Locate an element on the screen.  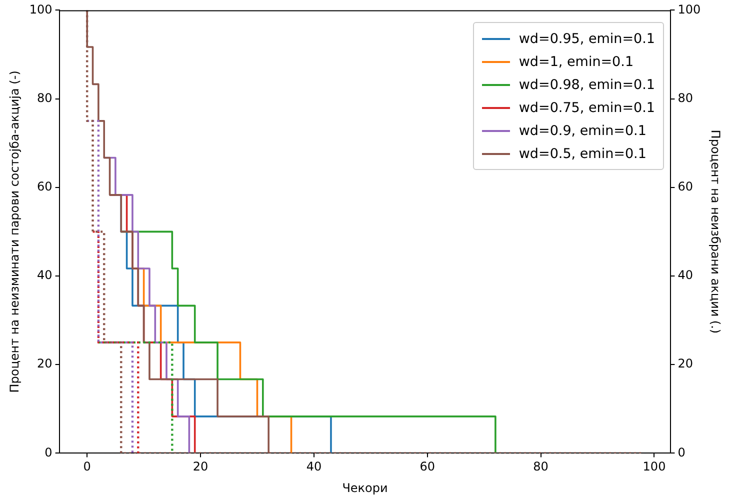
y-tick-label: 20 is located at coordinates (44, 363).